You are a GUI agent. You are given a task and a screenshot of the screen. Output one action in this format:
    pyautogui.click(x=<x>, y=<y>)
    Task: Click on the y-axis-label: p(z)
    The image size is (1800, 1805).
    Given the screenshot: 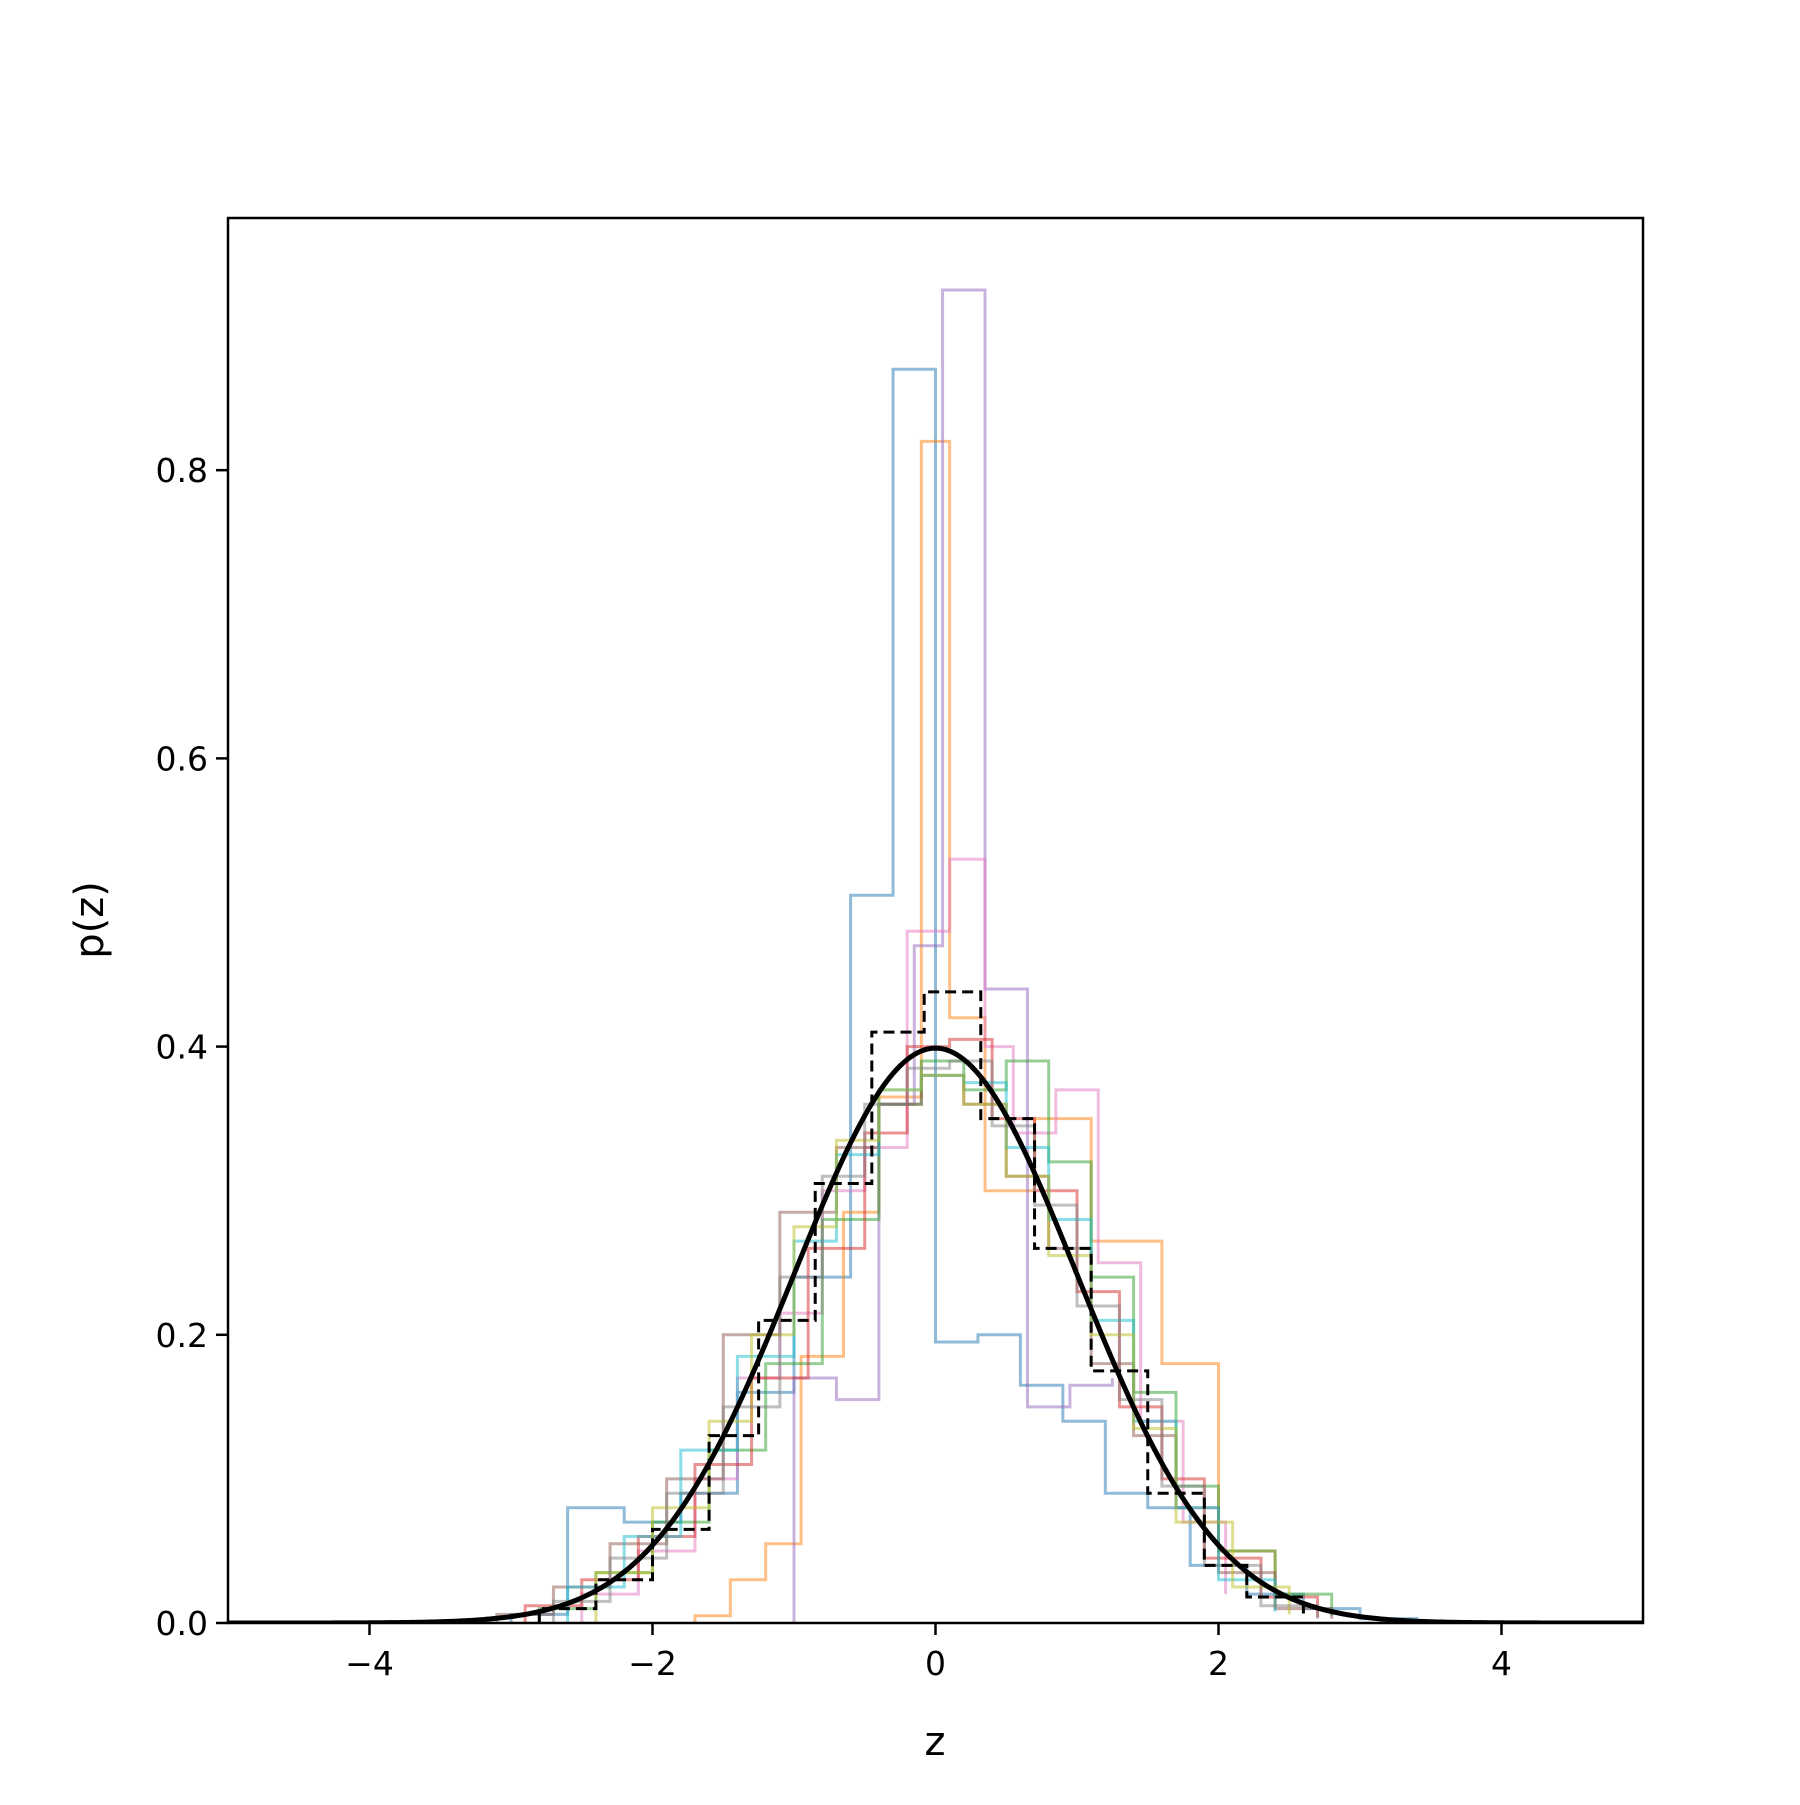 What is the action you would take?
    pyautogui.click(x=90, y=920)
    